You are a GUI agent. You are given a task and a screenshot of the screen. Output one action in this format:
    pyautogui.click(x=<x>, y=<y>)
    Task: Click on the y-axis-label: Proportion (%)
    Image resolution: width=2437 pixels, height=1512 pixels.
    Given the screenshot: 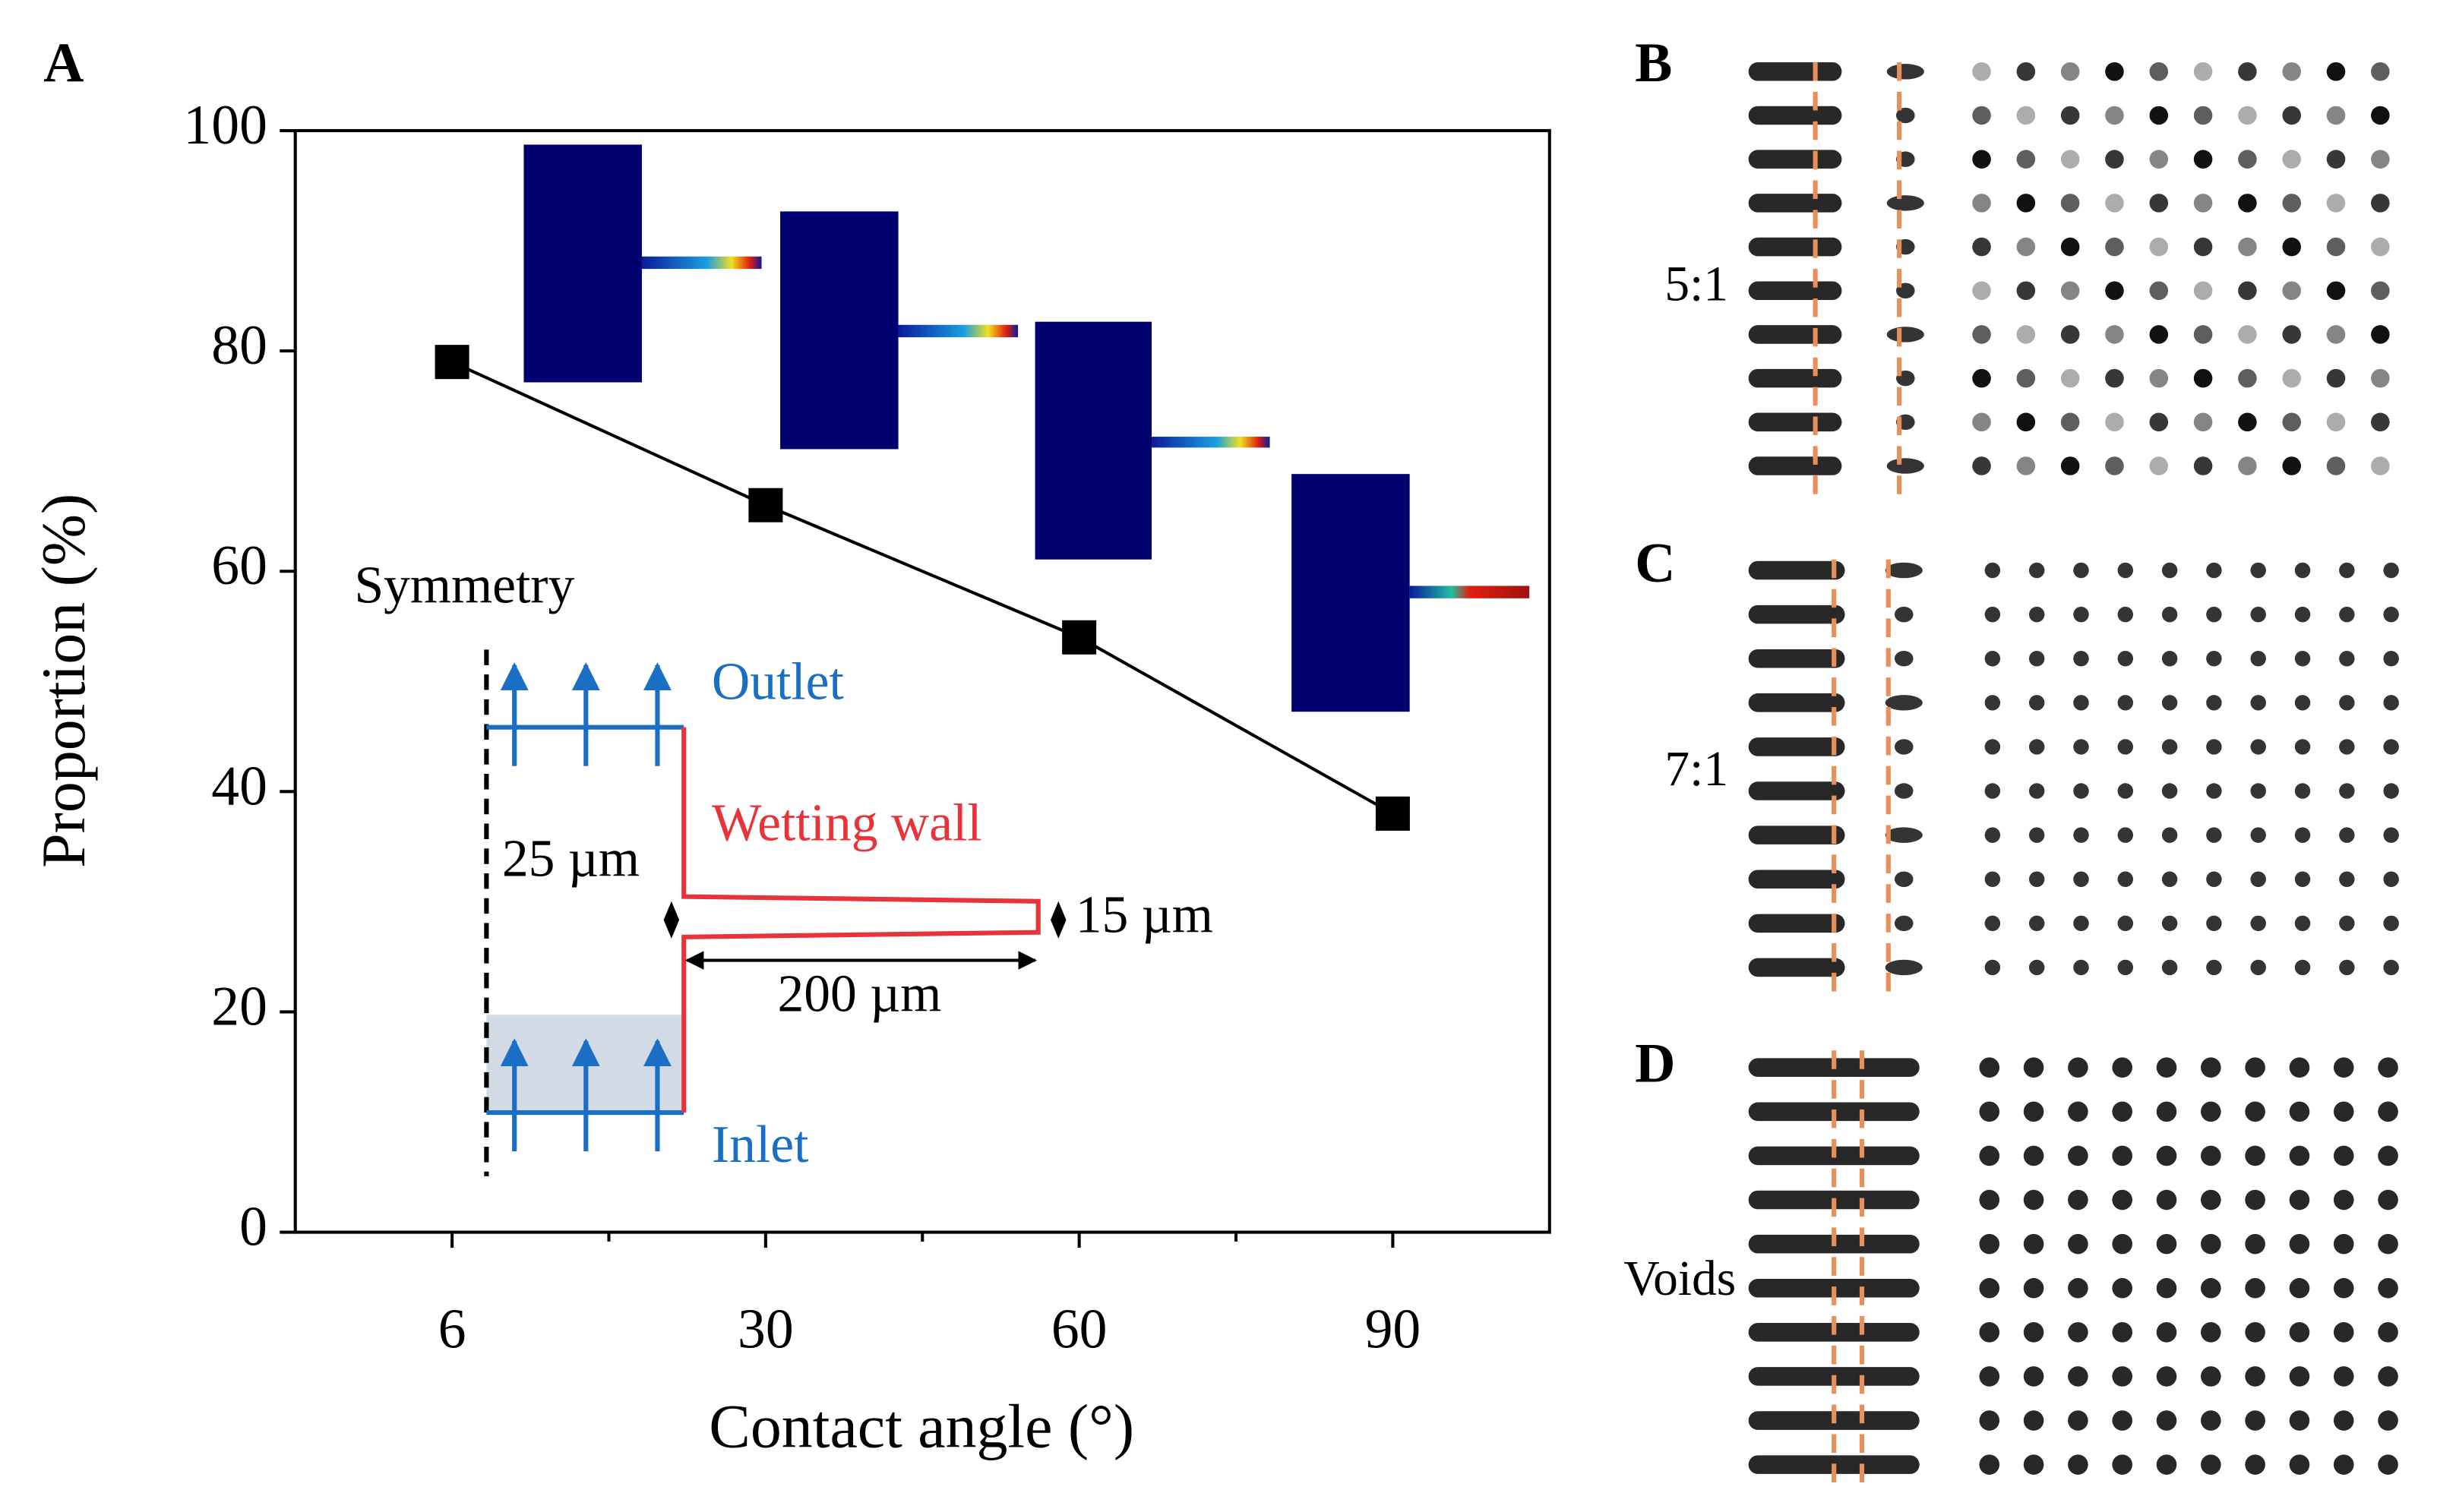 What is the action you would take?
    pyautogui.click(x=63, y=681)
    